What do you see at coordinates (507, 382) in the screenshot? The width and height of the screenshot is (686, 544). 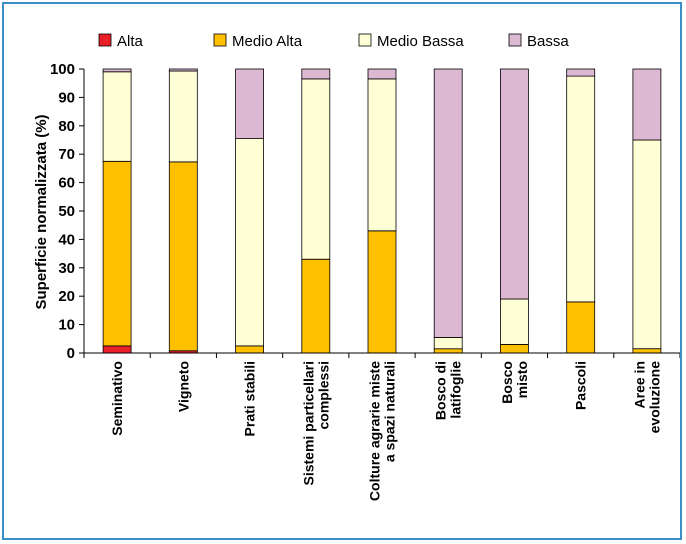 I see `x-category-label-6: Bosco` at bounding box center [507, 382].